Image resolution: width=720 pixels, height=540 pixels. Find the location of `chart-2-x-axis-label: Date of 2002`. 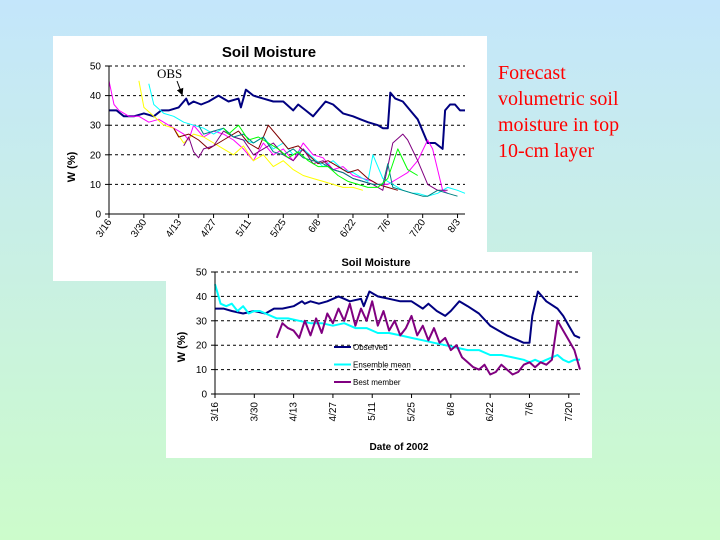

chart-2-x-axis-label: Date of 2002 is located at coordinates (399, 447).